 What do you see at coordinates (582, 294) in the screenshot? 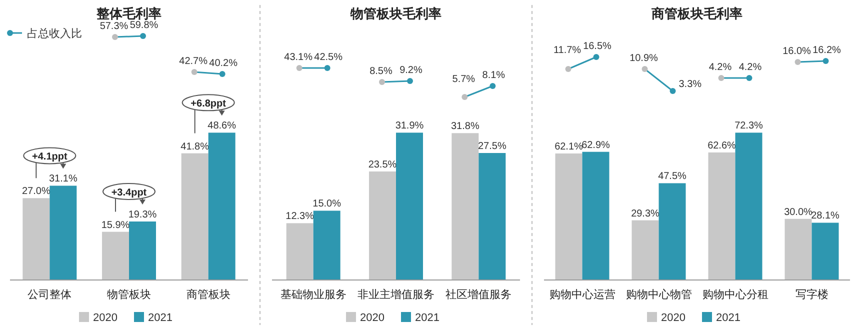
I see `x-tick-label: 购物中心运营` at bounding box center [582, 294].